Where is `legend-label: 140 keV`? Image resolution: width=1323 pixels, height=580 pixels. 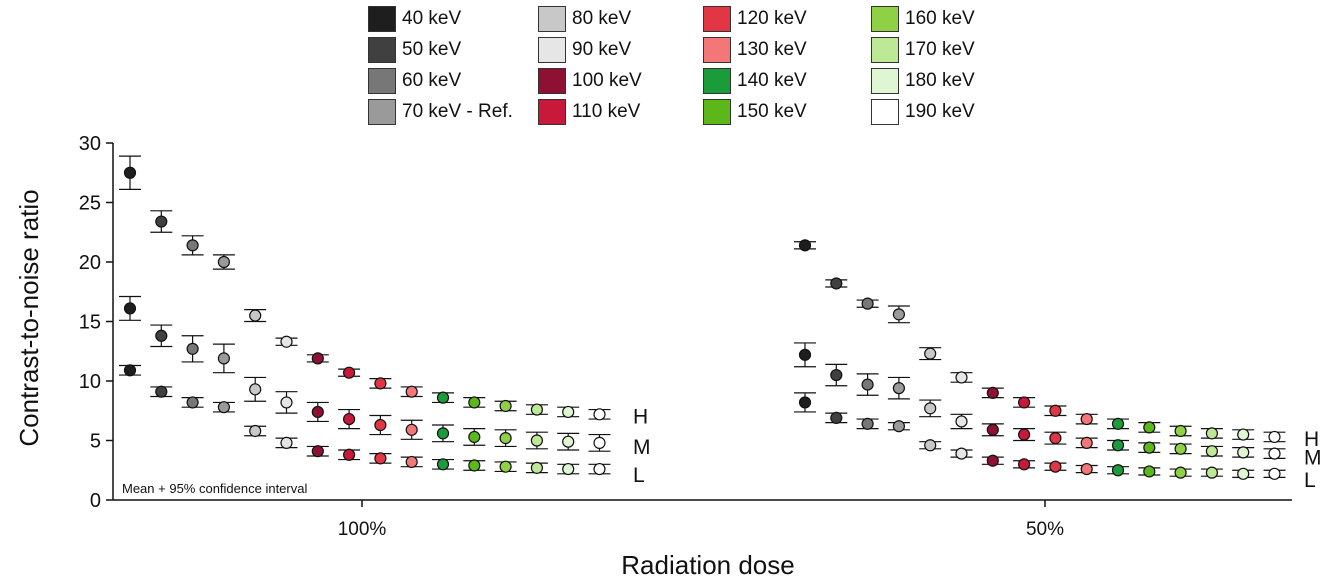
legend-label: 140 keV is located at coordinates (772, 80).